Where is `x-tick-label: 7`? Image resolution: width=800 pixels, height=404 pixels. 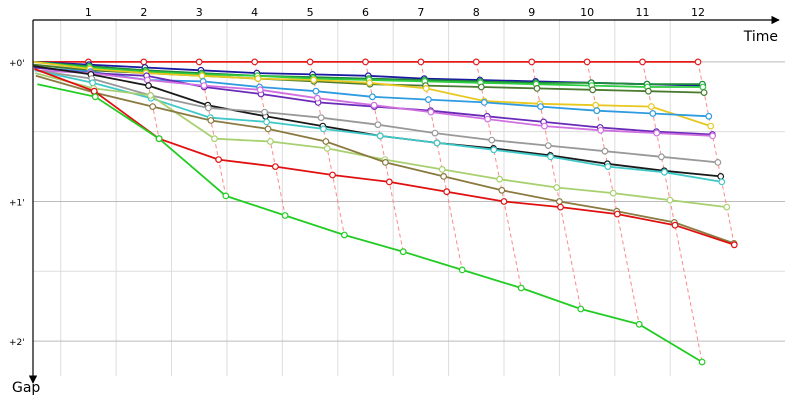
x-tick-label: 7 is located at coordinates (420, 12).